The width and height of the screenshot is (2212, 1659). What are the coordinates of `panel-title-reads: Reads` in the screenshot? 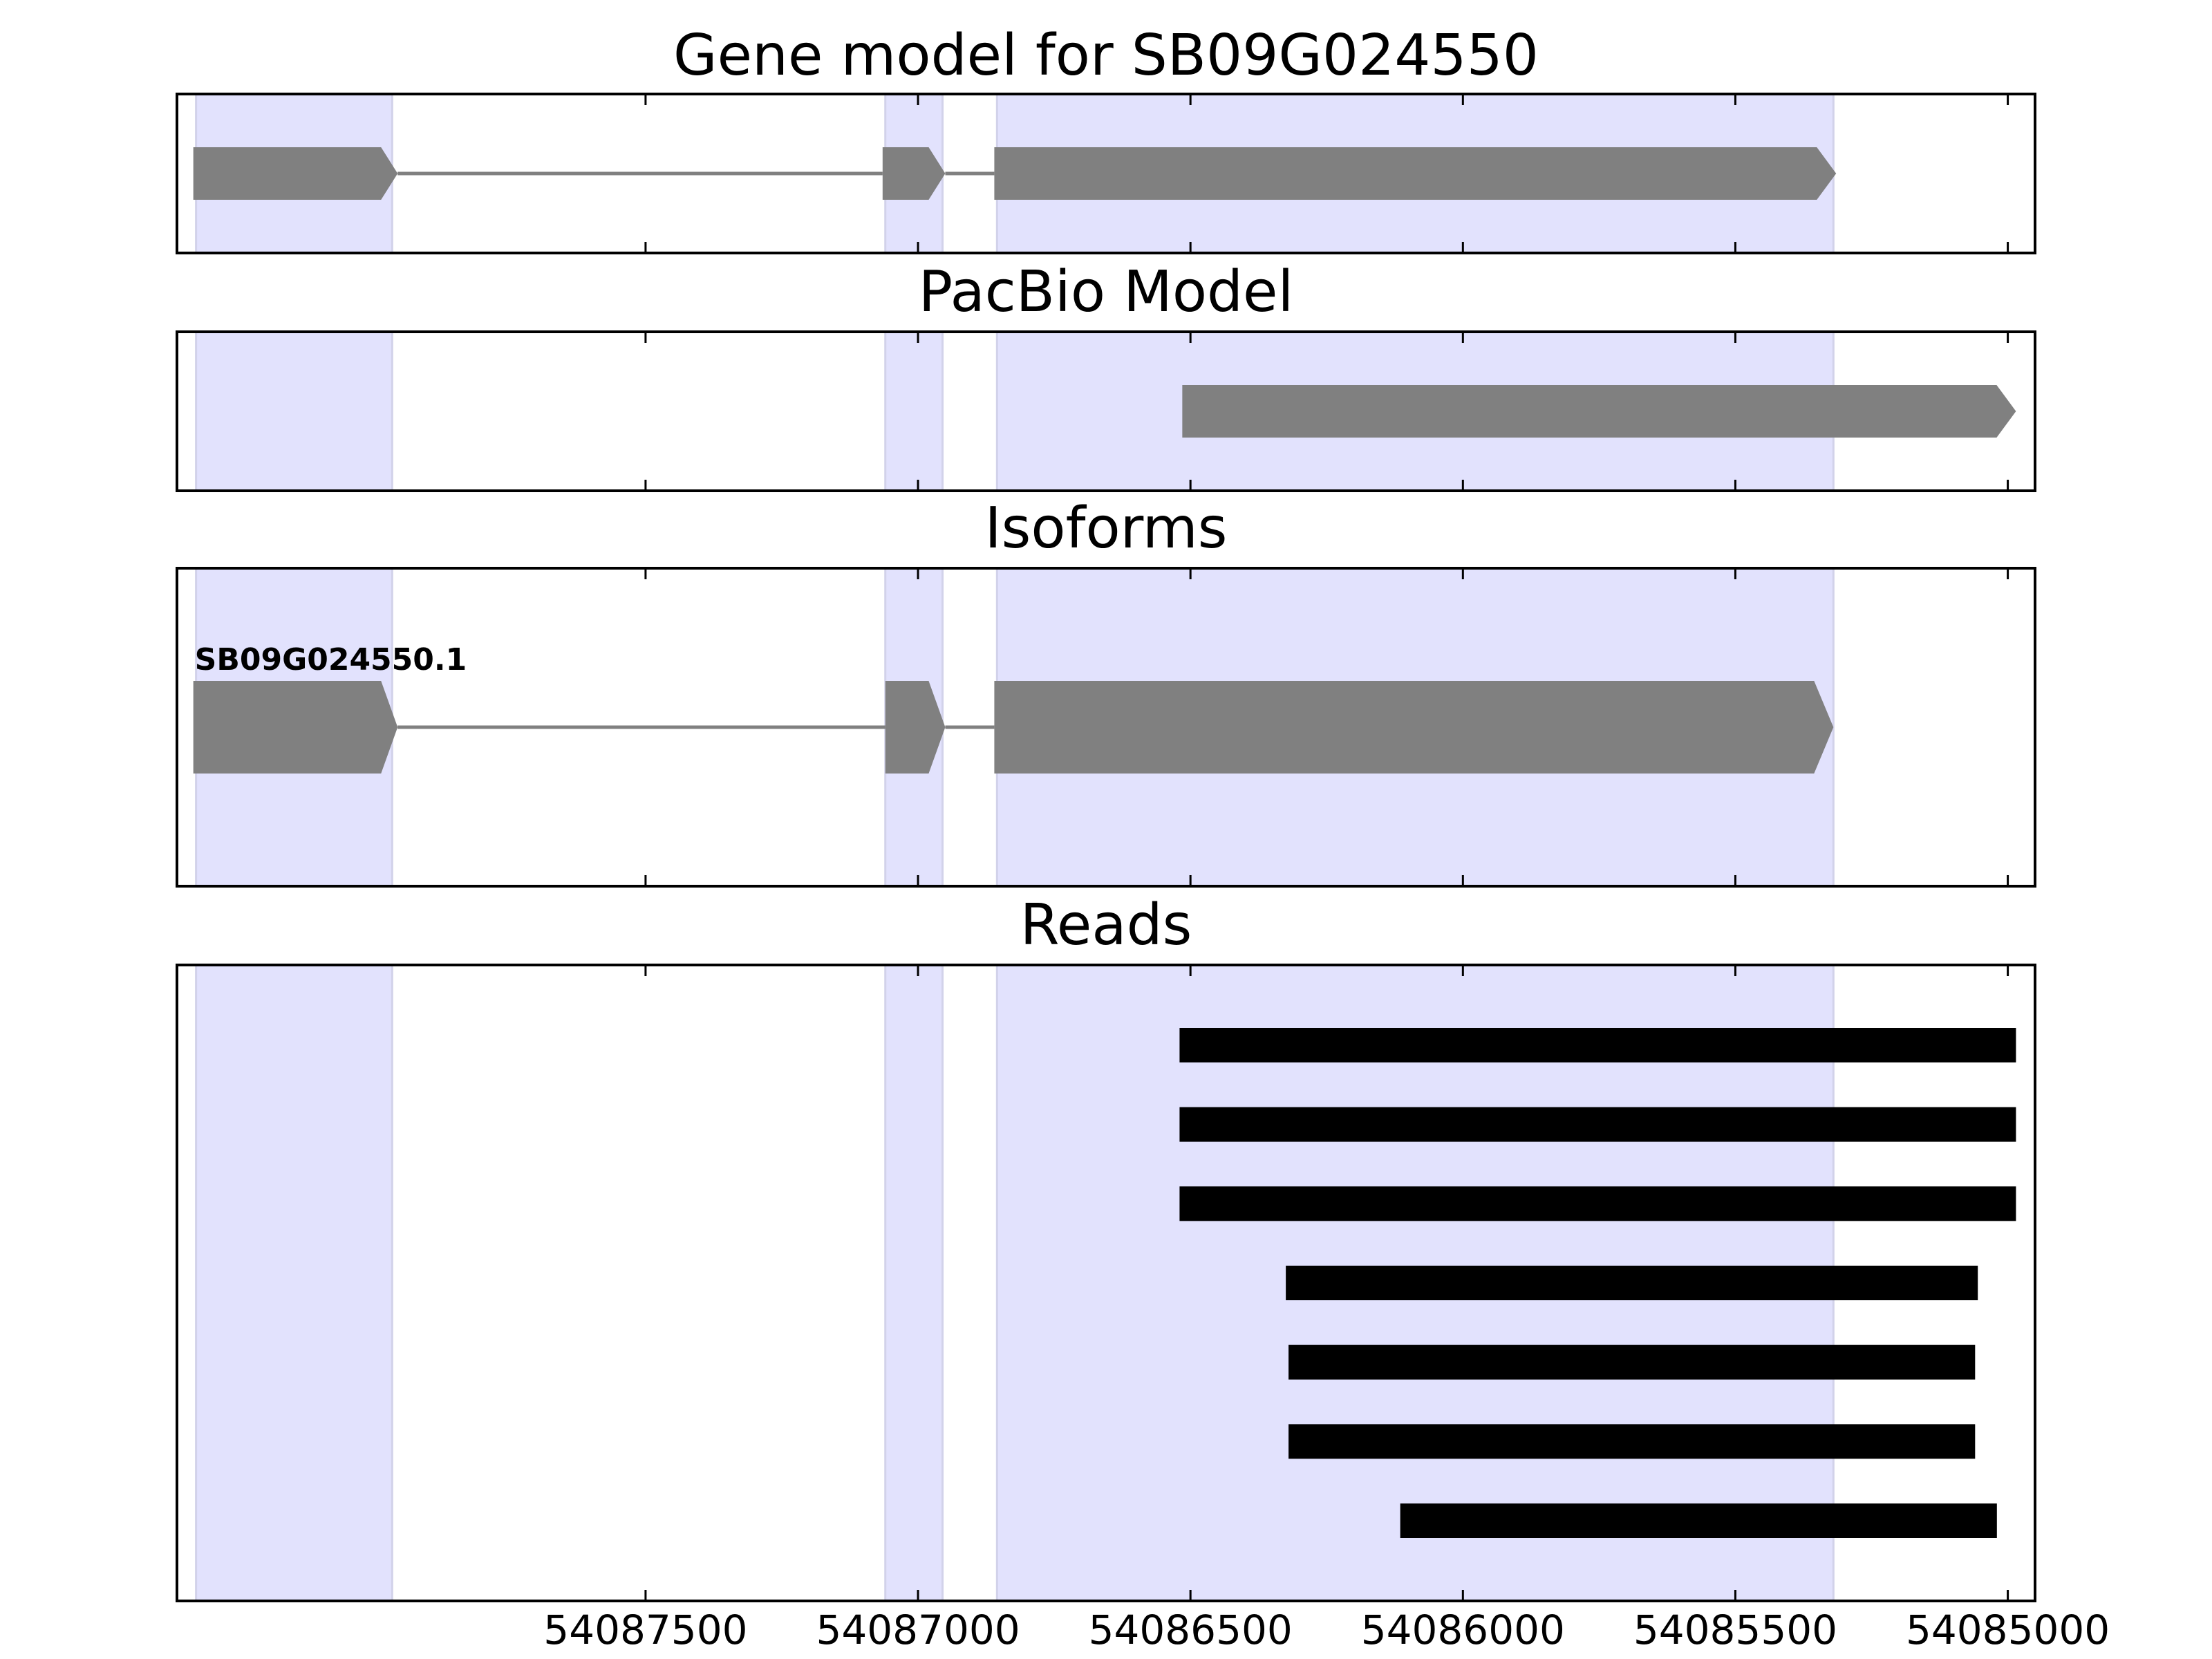 It's located at (1106, 925).